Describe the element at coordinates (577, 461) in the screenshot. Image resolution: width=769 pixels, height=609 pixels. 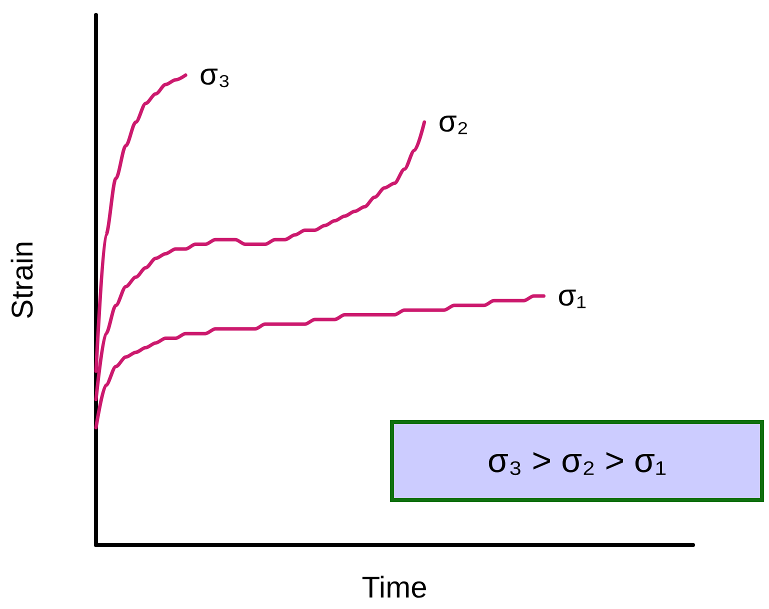
I see `note-box: σ₃ > σ₂ > σ₁` at that location.